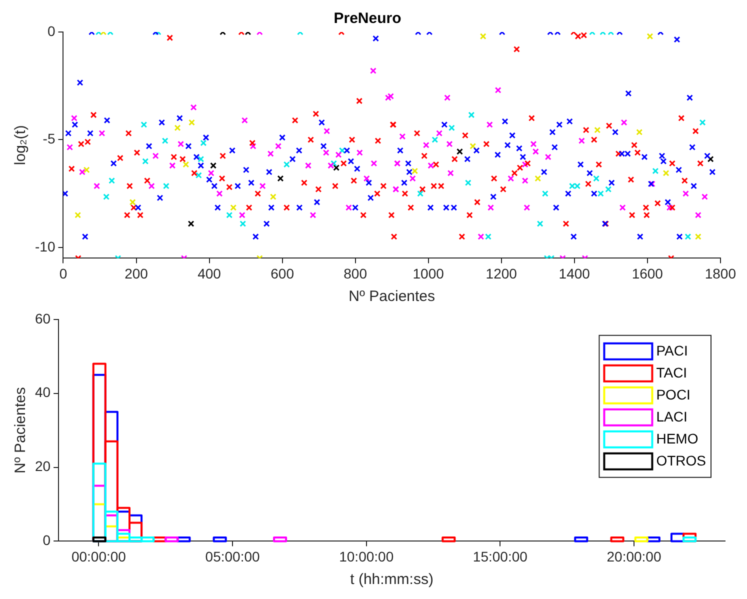 The width and height of the screenshot is (747, 599). Describe the element at coordinates (42, 392) in the screenshot. I see `y-tick-label: 40` at that location.